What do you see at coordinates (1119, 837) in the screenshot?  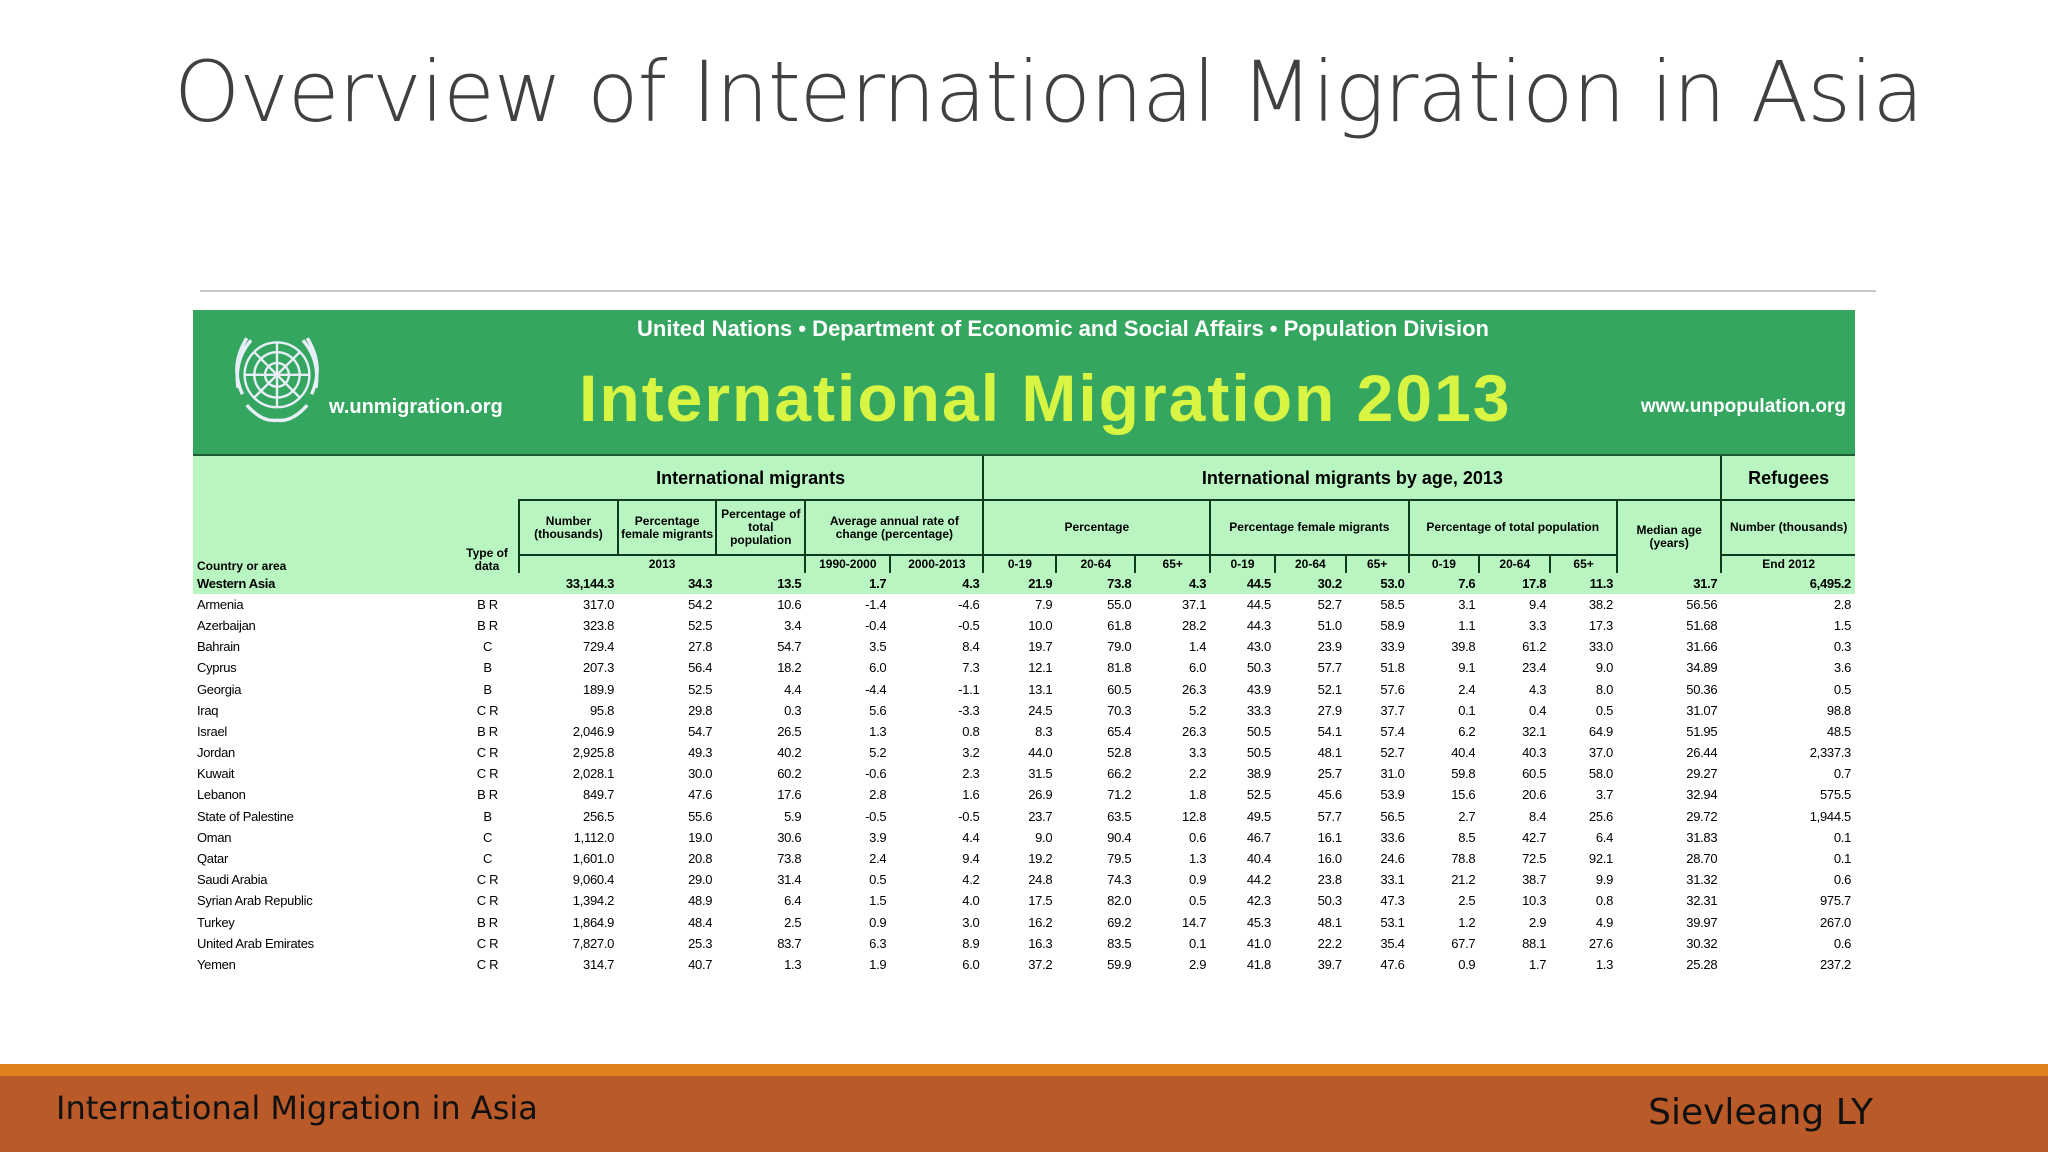 I see `value-cell: 90.4` at bounding box center [1119, 837].